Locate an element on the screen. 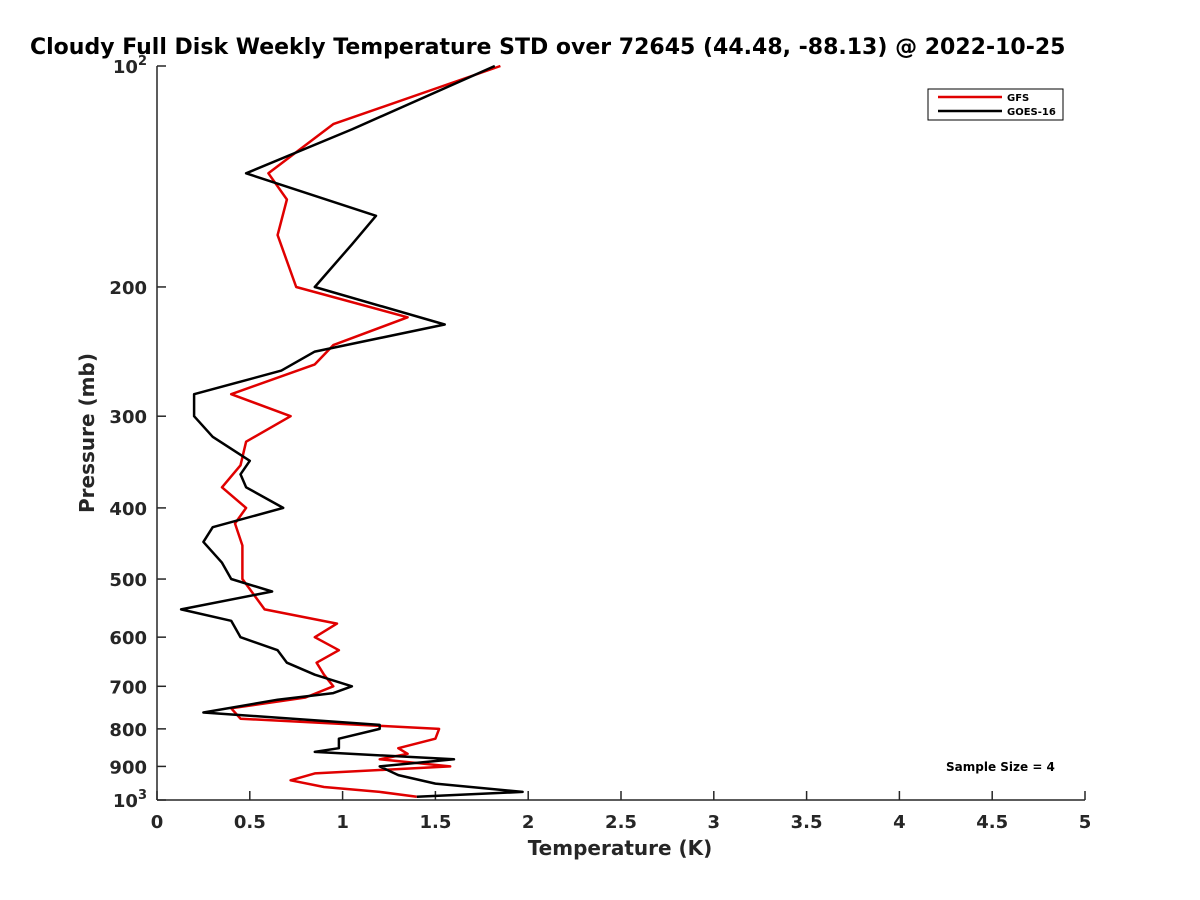  y-tick-label: 600 is located at coordinates (128, 638).